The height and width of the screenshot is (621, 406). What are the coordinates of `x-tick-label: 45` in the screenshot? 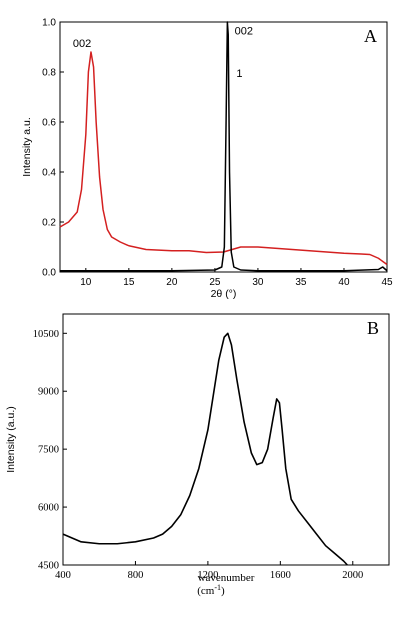 It's located at (387, 282).